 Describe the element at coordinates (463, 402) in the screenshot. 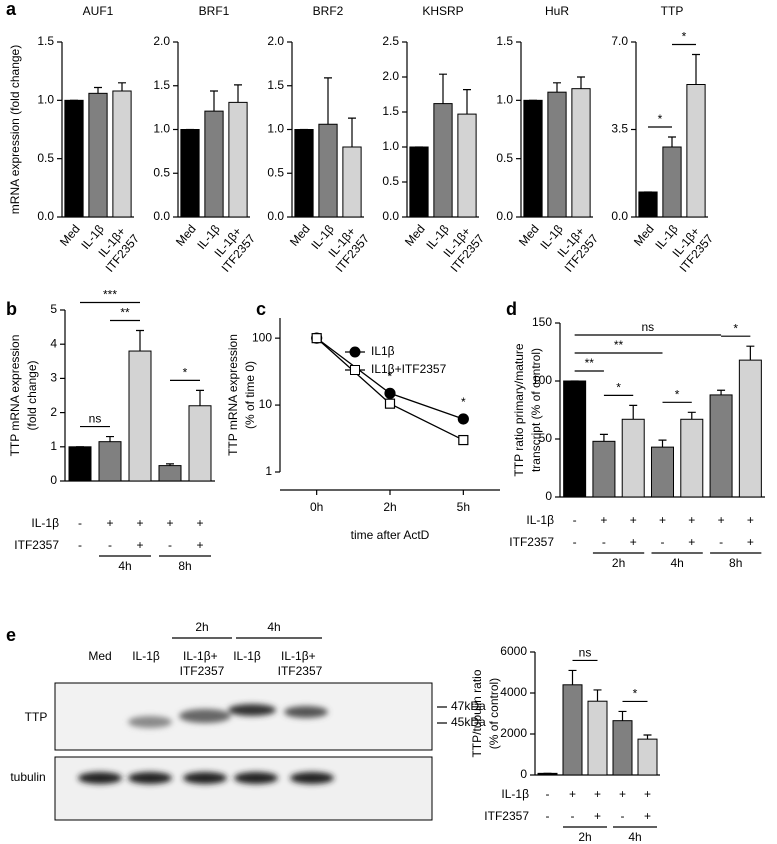

I see `annotation: *` at that location.